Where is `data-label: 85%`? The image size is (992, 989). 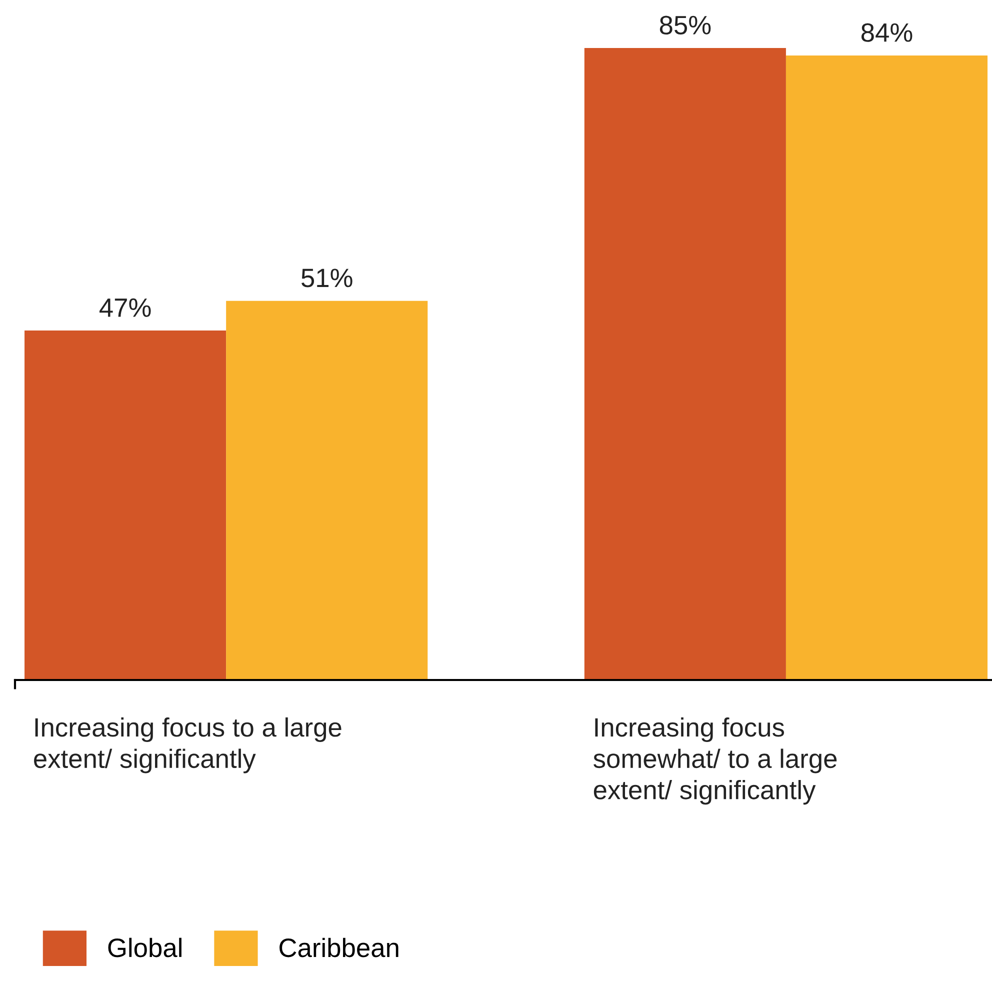
data-label: 85% is located at coordinates (685, 25).